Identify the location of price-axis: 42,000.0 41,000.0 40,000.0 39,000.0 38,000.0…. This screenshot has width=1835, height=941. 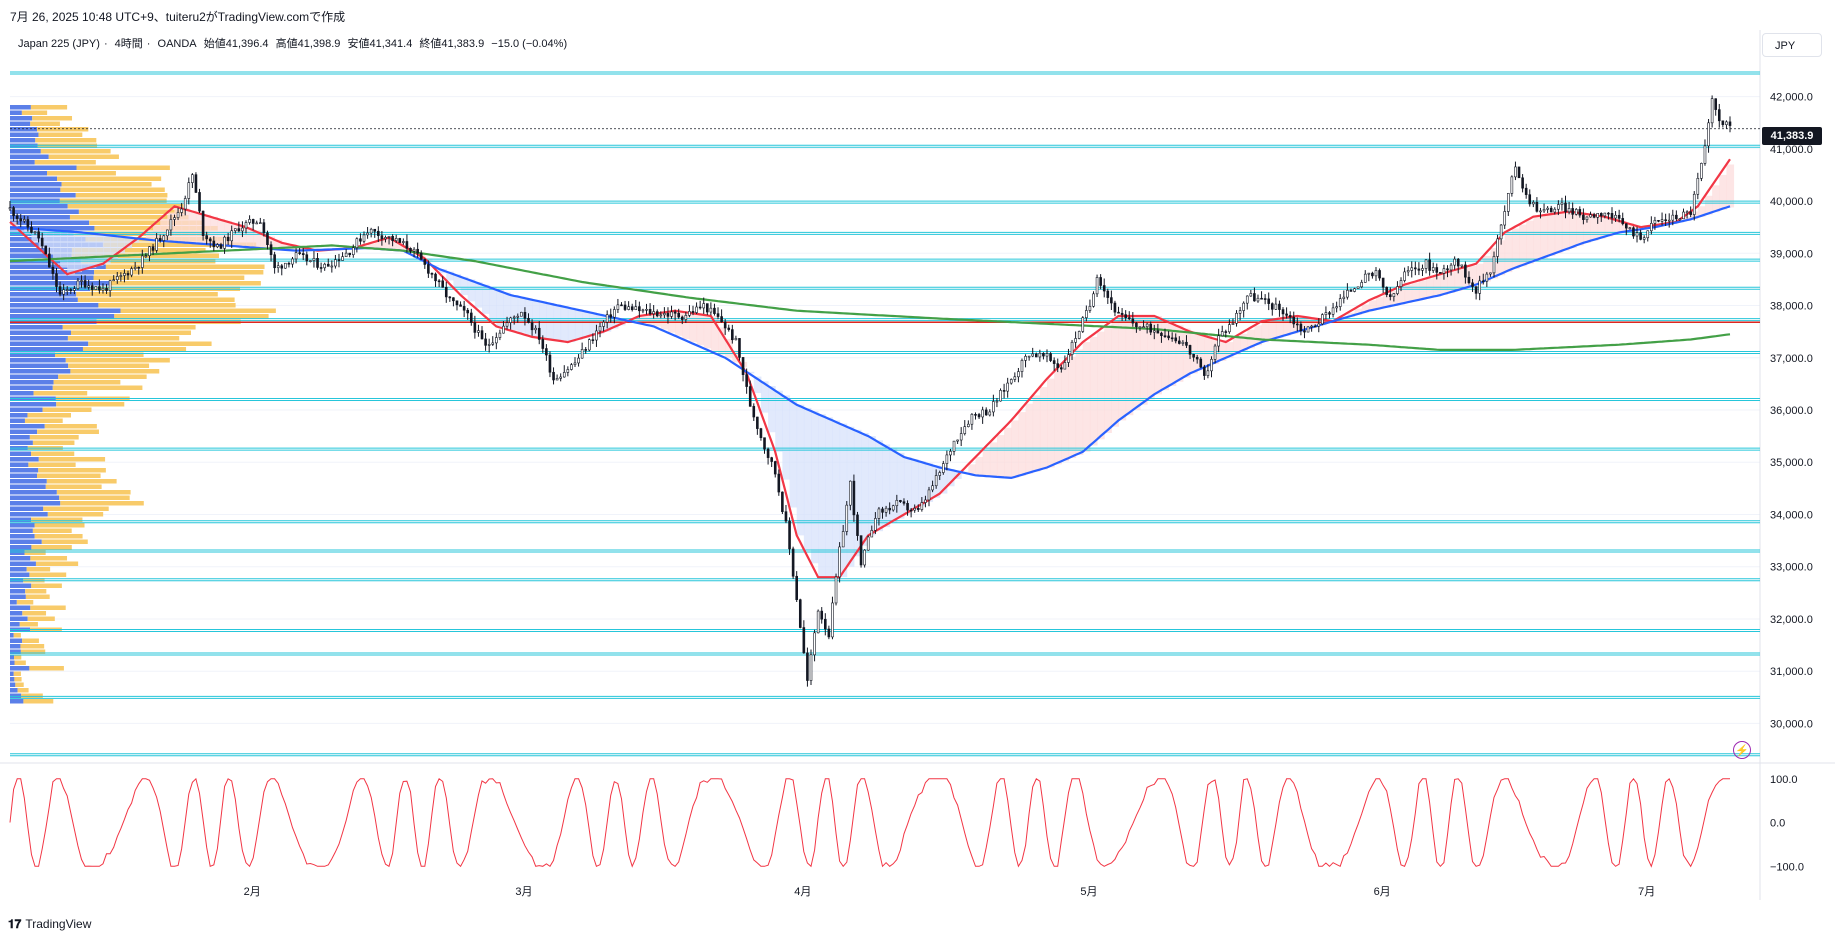
(1791, 411).